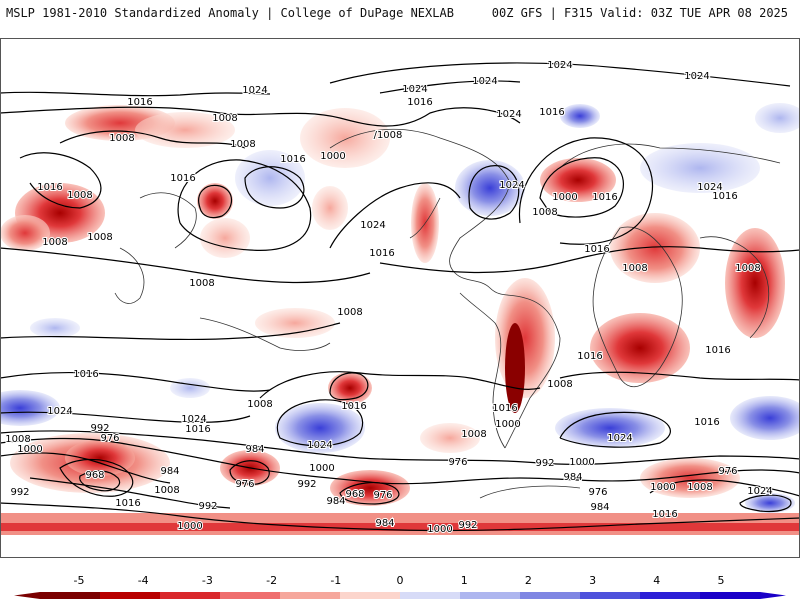  I want to click on colorbar-tick-label: -2, so click(271, 580).